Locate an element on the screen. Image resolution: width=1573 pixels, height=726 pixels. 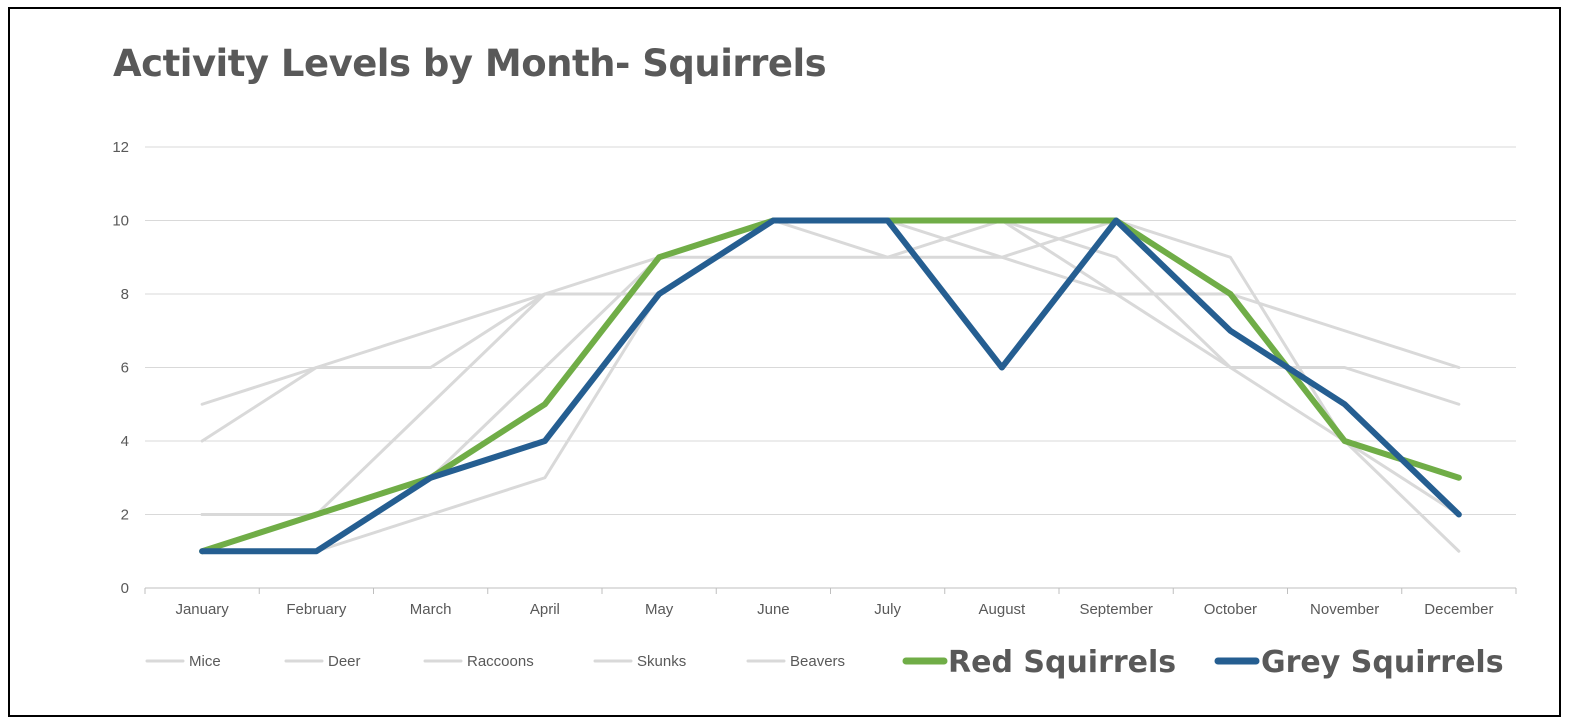
x-tick-label-october: October is located at coordinates (1230, 609).